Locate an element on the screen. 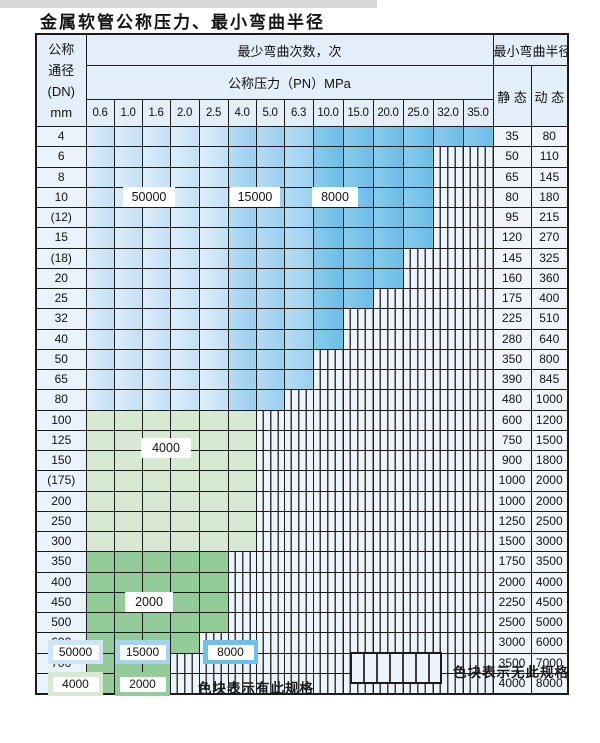  dn-cell: 20 is located at coordinates (61, 278).